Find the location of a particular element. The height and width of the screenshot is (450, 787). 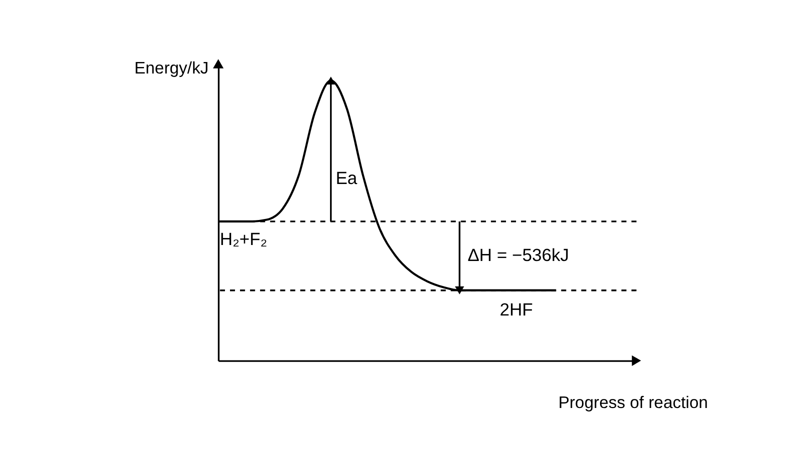

annotation: Ea is located at coordinates (347, 178).